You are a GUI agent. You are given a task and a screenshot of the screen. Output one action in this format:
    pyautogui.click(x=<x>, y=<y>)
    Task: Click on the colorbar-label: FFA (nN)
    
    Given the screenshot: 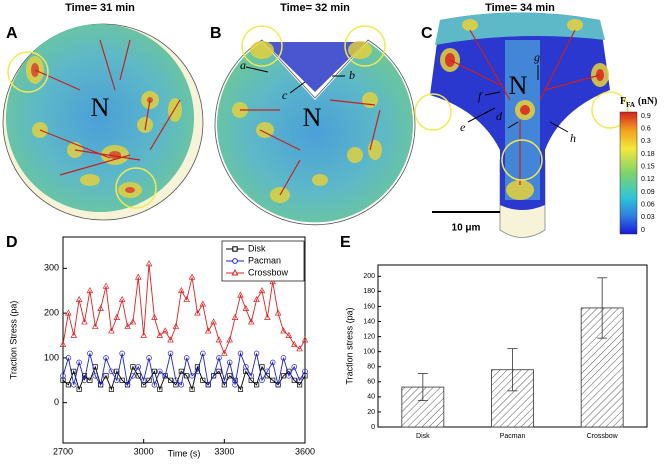 What is the action you would take?
    pyautogui.click(x=638, y=102)
    